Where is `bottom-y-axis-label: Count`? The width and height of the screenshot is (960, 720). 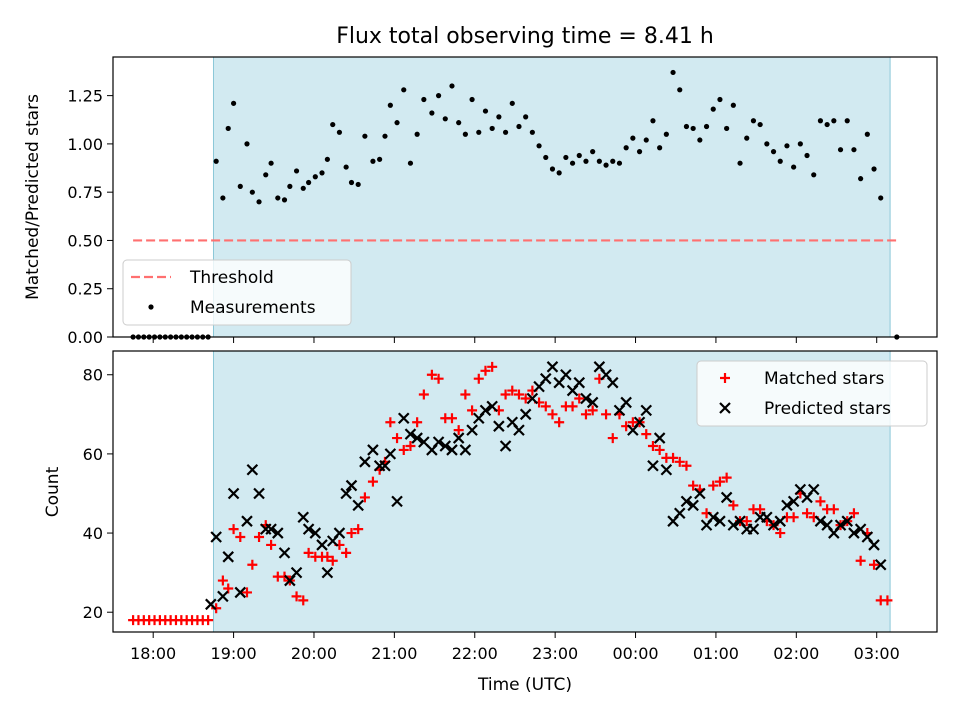
bottom-y-axis-label: Count is located at coordinates (53, 491).